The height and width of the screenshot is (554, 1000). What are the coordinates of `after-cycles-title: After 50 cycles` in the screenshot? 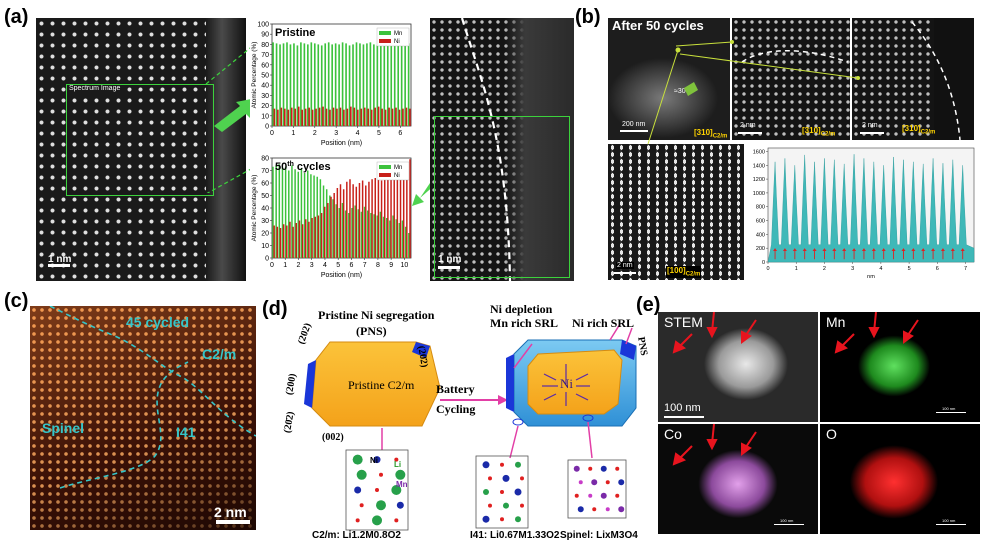 It's located at (658, 25).